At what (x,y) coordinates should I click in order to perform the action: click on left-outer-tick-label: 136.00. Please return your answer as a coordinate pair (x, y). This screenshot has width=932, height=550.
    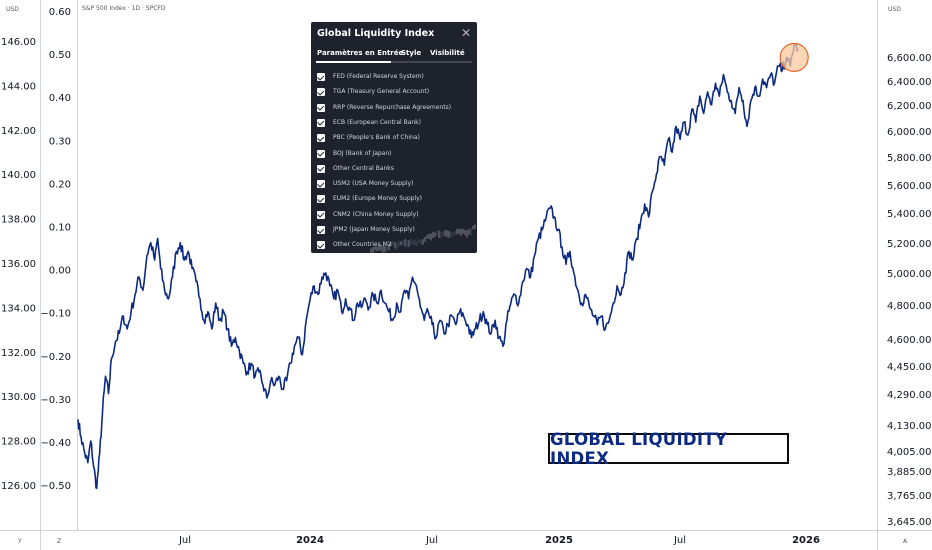
    Looking at the image, I should click on (18, 264).